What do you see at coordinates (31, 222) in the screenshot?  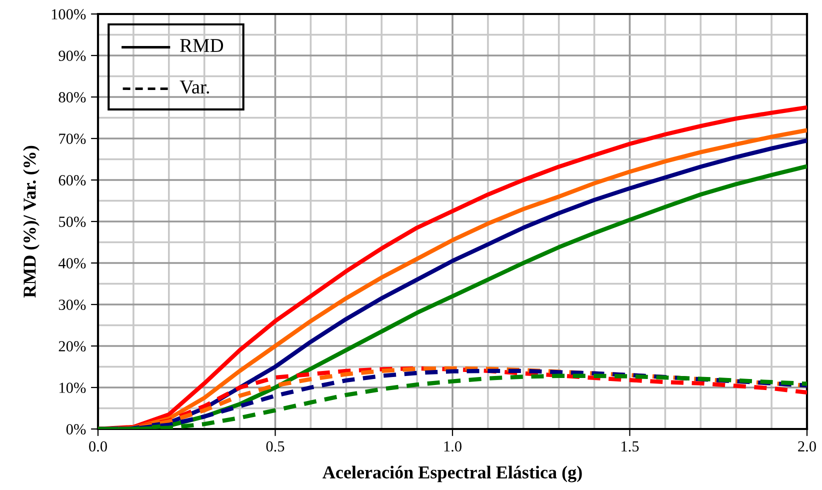 I see `y-axis-title: RMD (%)/ Var. (%)` at bounding box center [31, 222].